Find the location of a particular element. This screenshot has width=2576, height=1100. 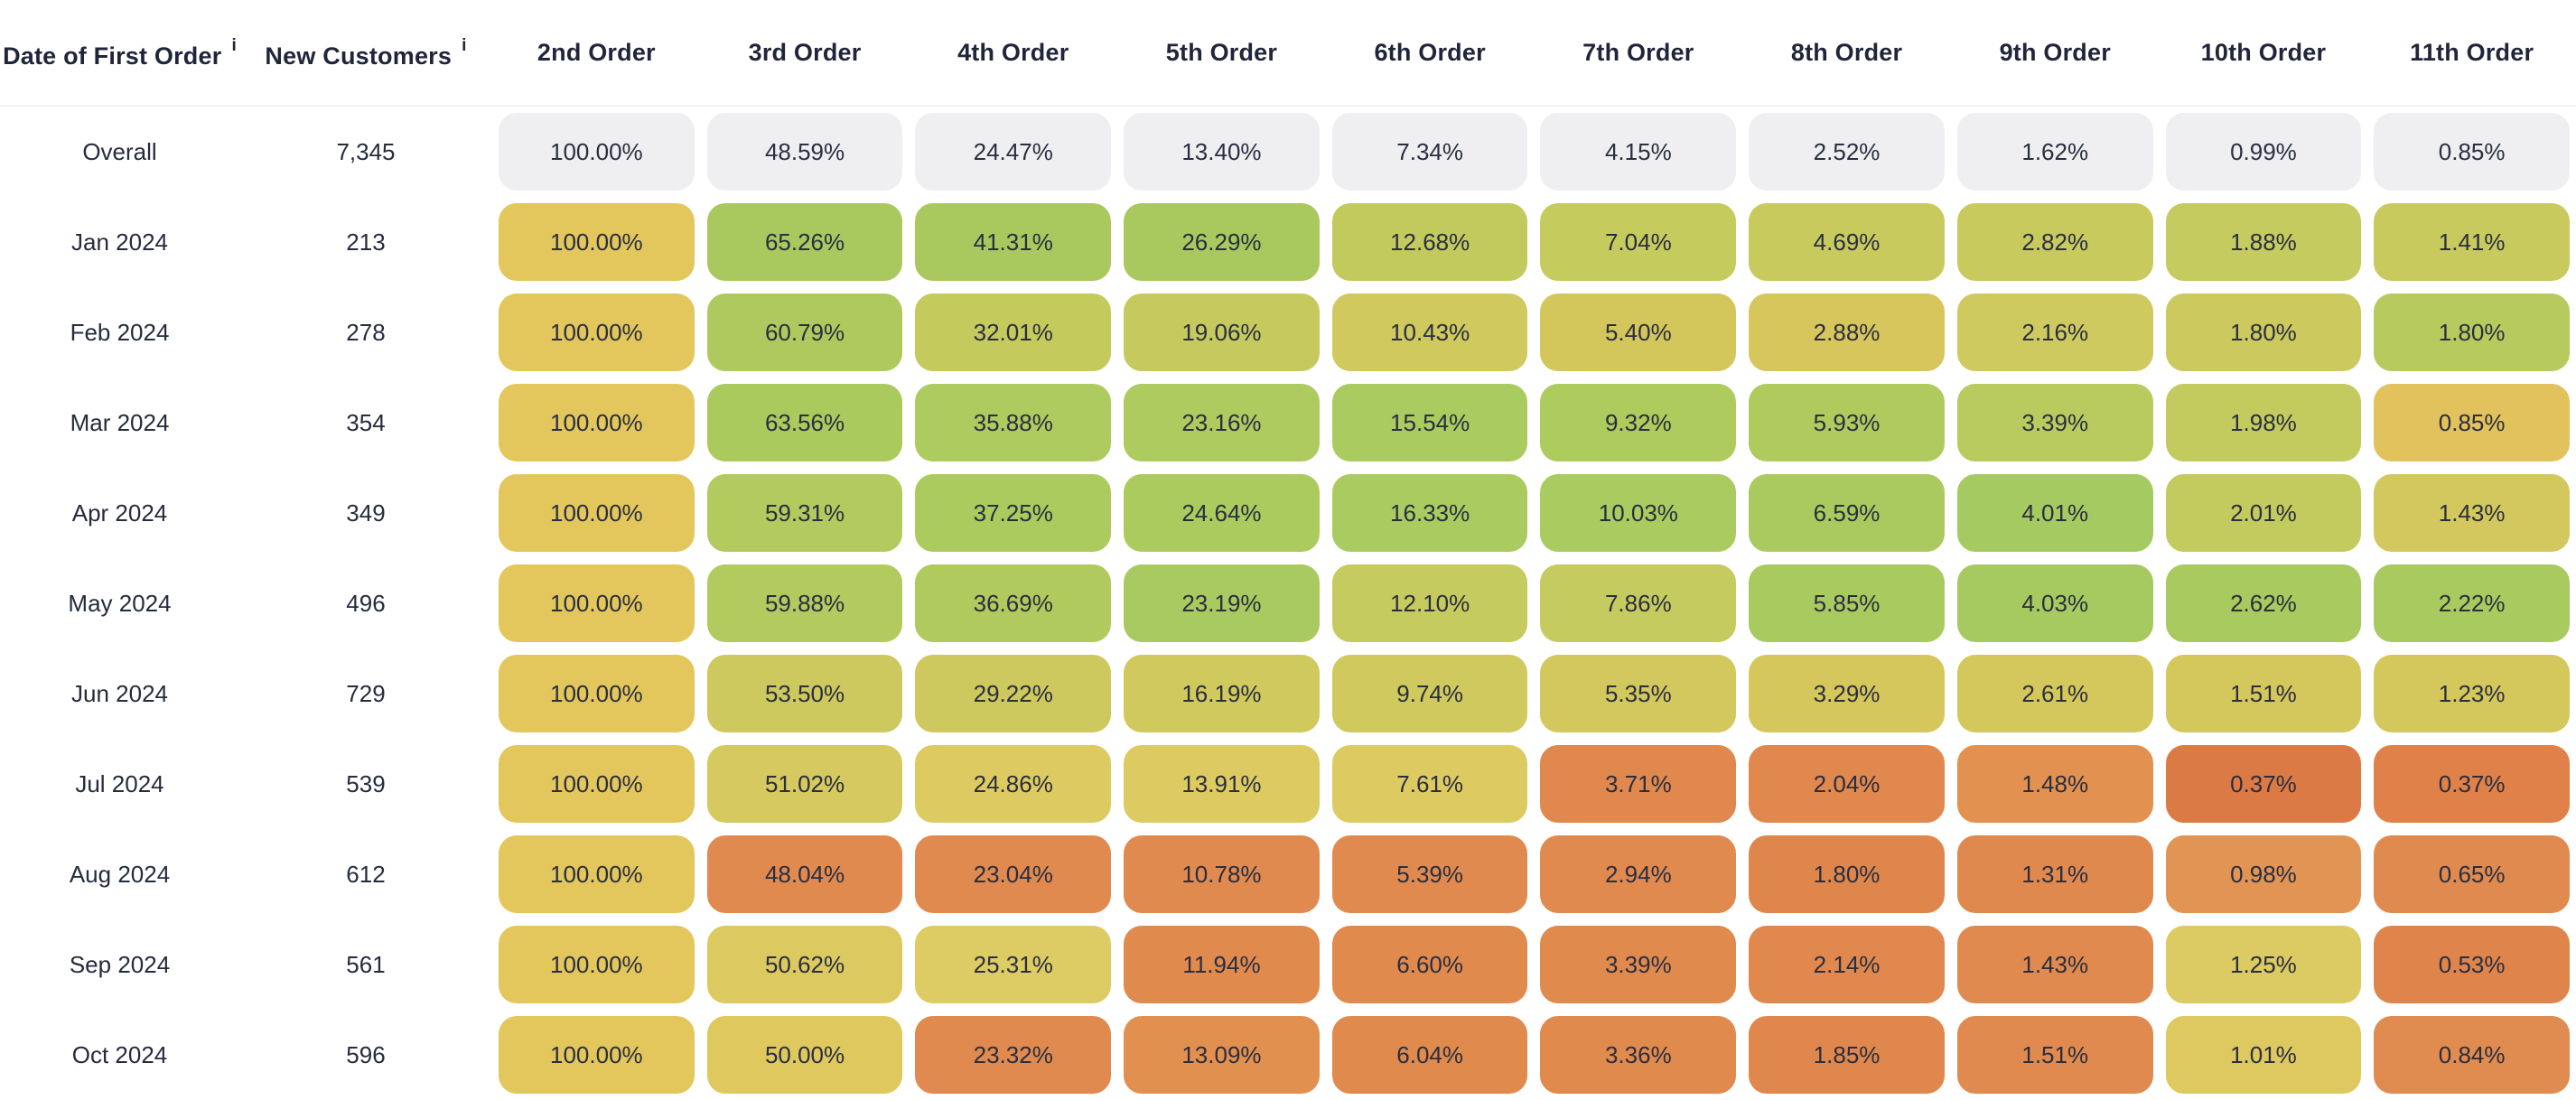

heatmap-cell-wrap: 50.62% is located at coordinates (805, 964).